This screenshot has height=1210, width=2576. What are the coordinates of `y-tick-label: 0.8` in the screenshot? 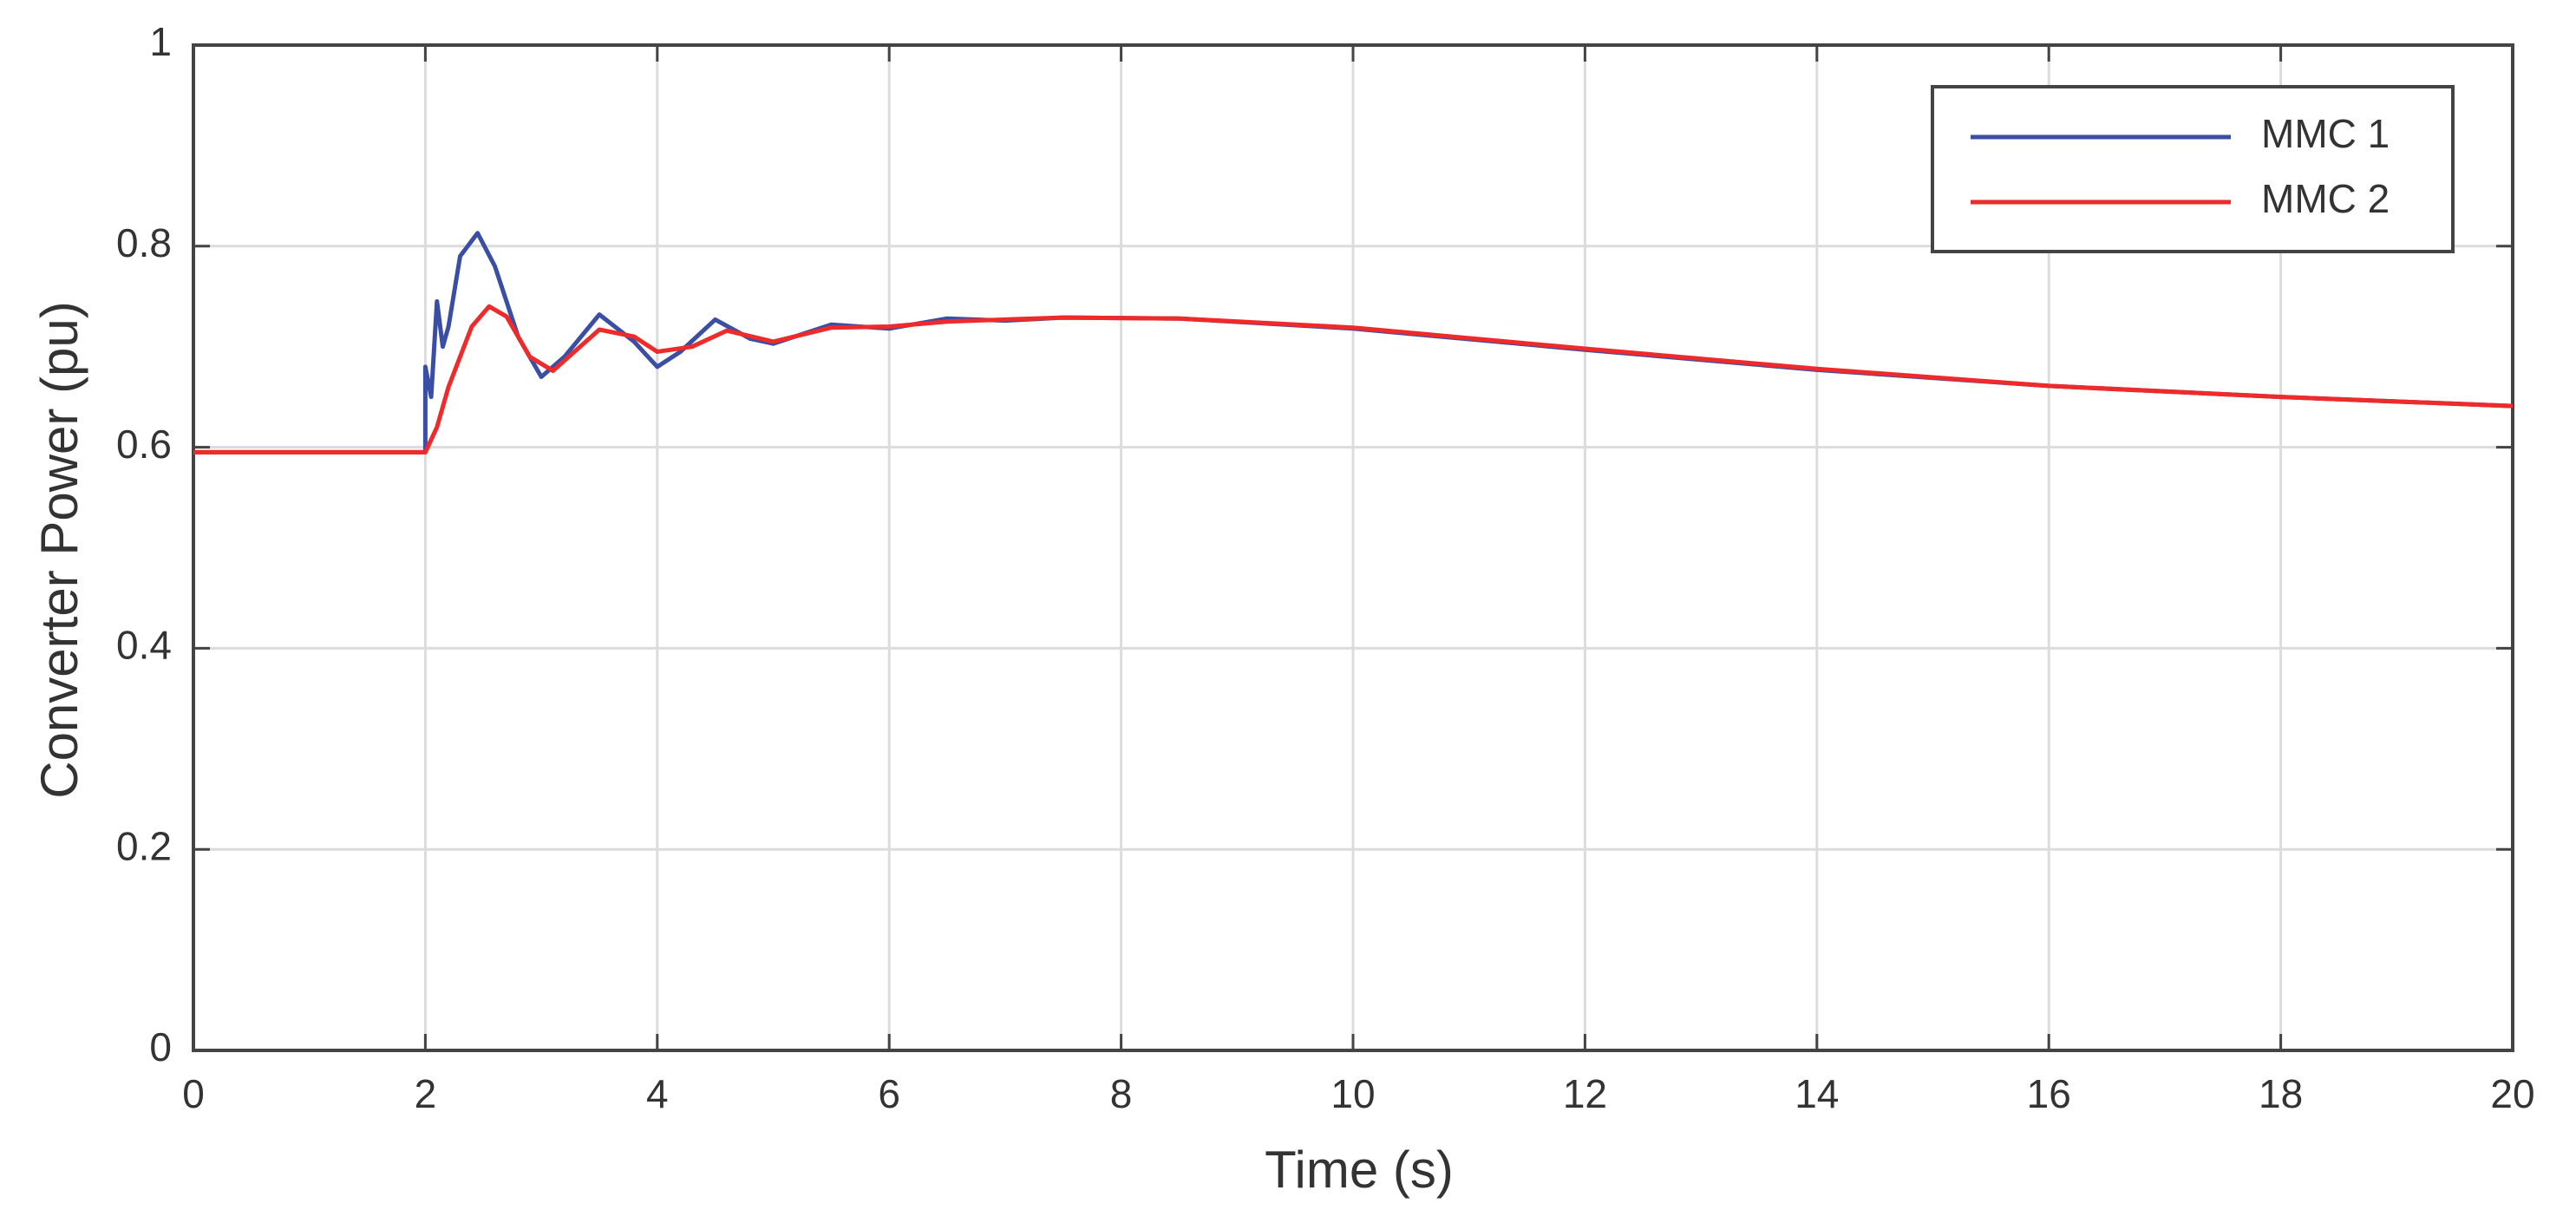 It's located at (144, 243).